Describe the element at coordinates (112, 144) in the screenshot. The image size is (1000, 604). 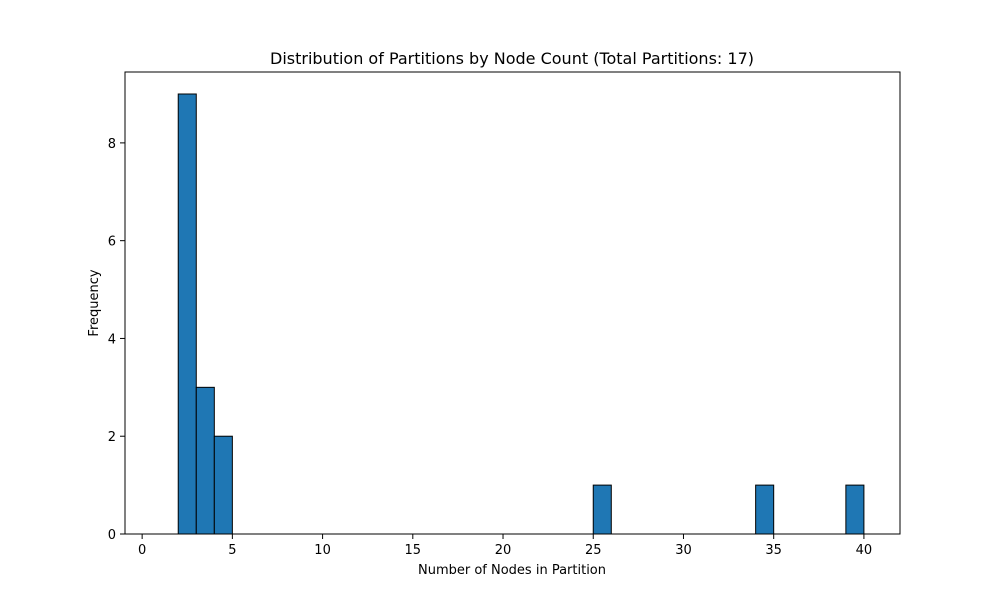
I see `y-tick-label: 8` at that location.